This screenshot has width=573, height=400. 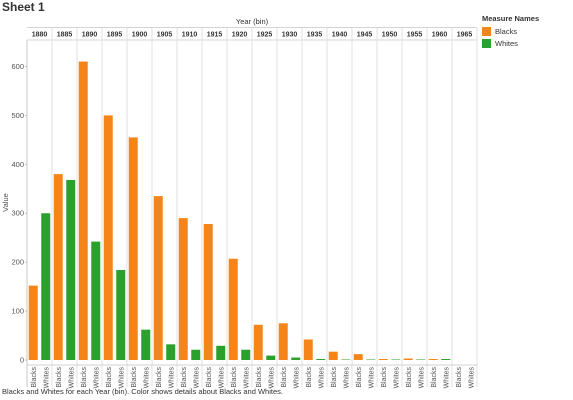 What do you see at coordinates (271, 357) in the screenshot?
I see `bar-1925-whites` at bounding box center [271, 357].